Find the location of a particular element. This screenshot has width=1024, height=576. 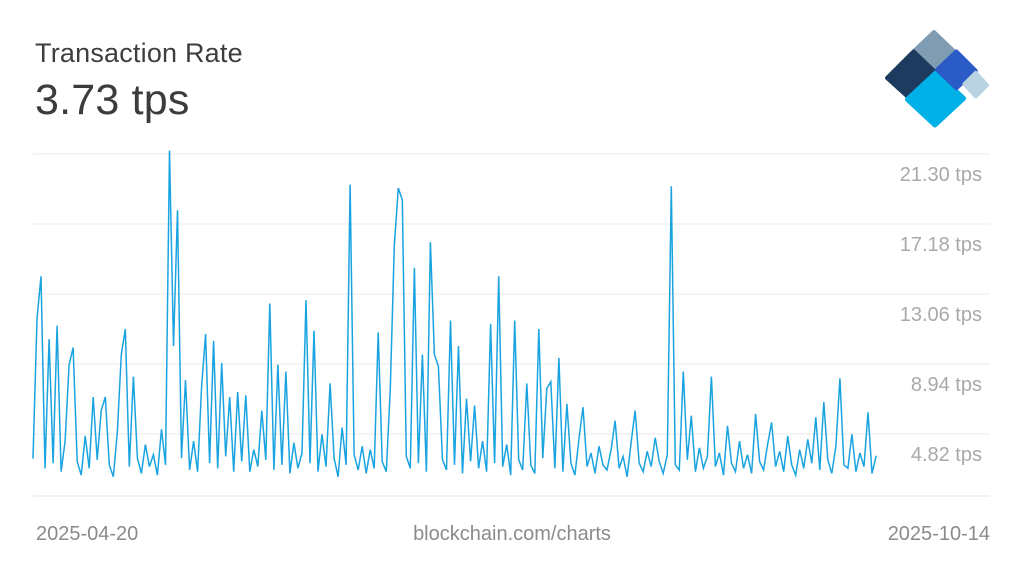

page-title: Transaction Rate is located at coordinates (139, 53).